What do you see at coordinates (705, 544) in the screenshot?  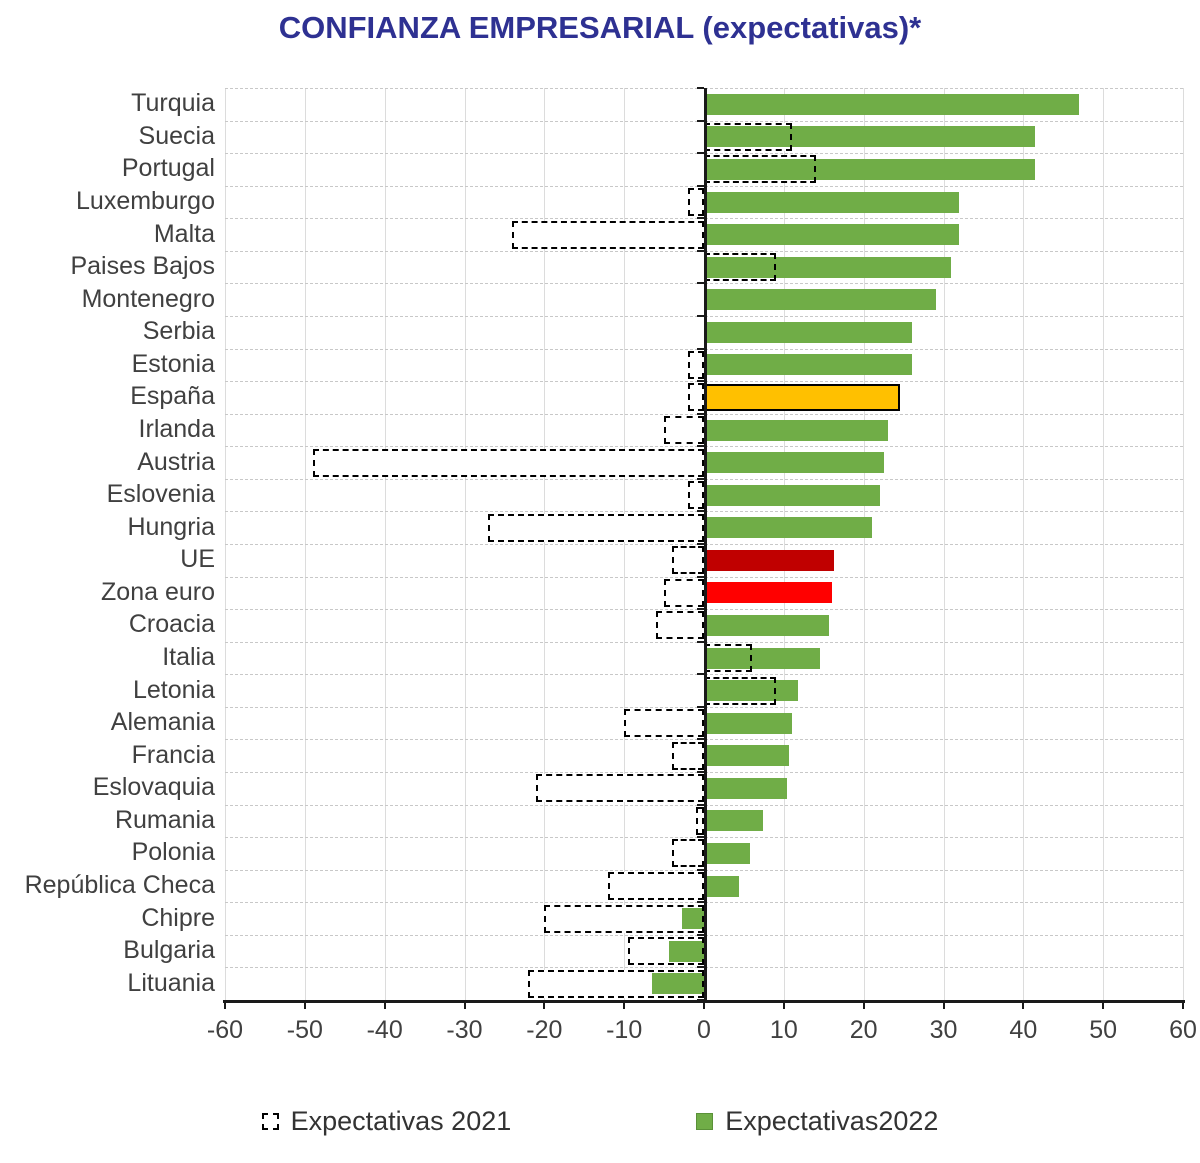 I see `zero-axis-line` at bounding box center [705, 544].